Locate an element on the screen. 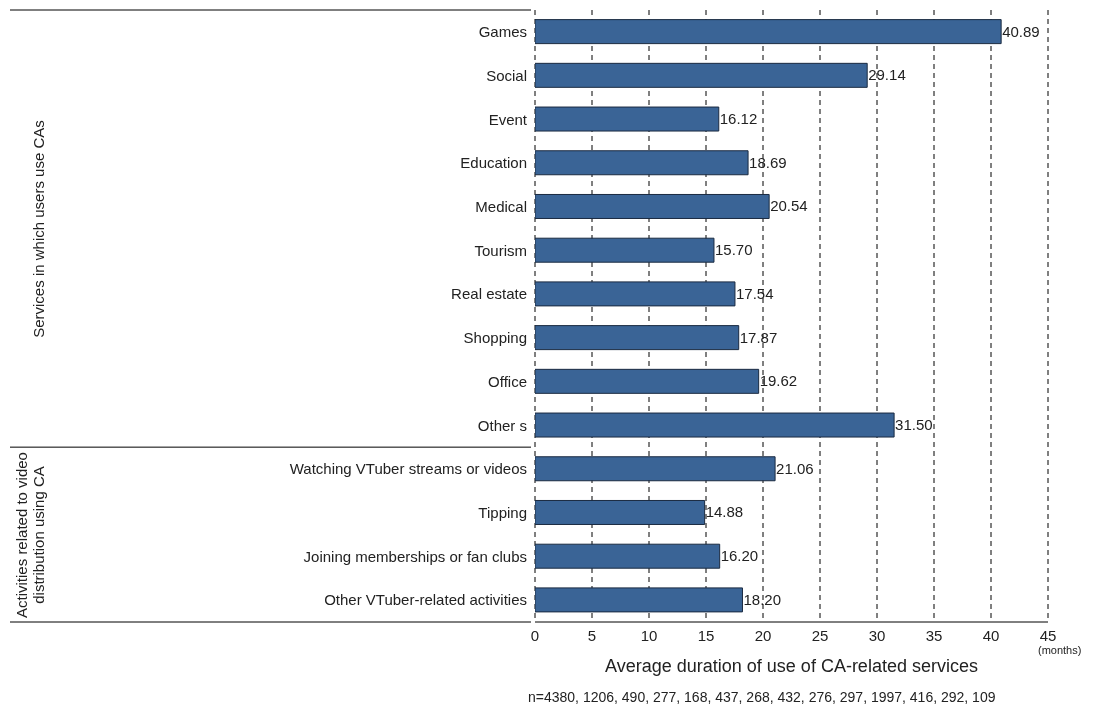 This screenshot has width=1097, height=712. text: (months) is located at coordinates (1060, 650).